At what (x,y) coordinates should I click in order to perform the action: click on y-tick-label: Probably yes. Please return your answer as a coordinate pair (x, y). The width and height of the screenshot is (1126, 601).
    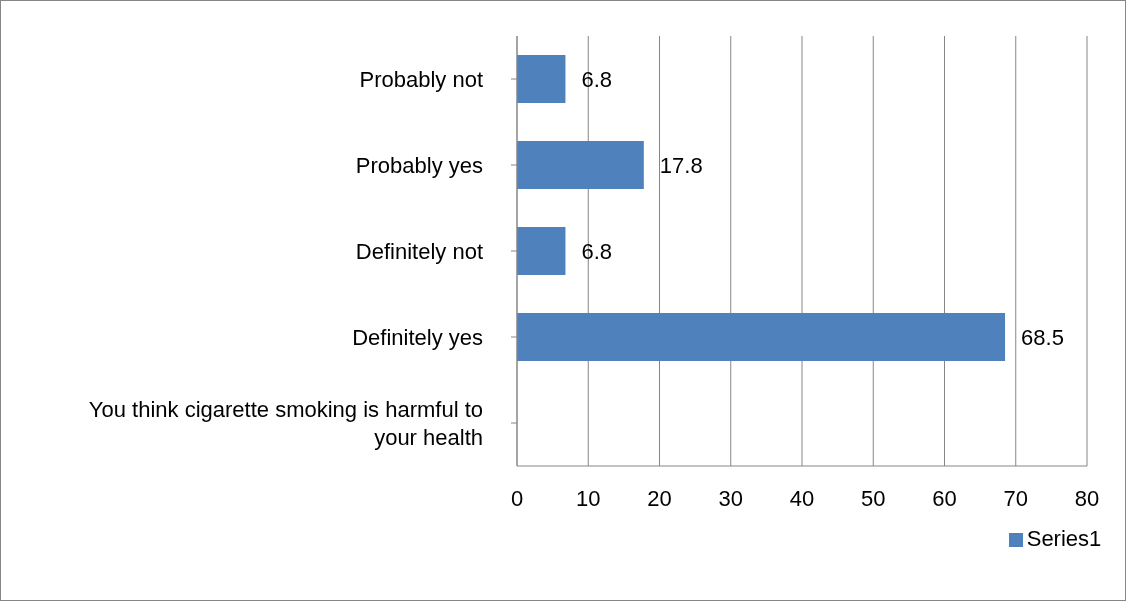
    Looking at the image, I should click on (419, 165).